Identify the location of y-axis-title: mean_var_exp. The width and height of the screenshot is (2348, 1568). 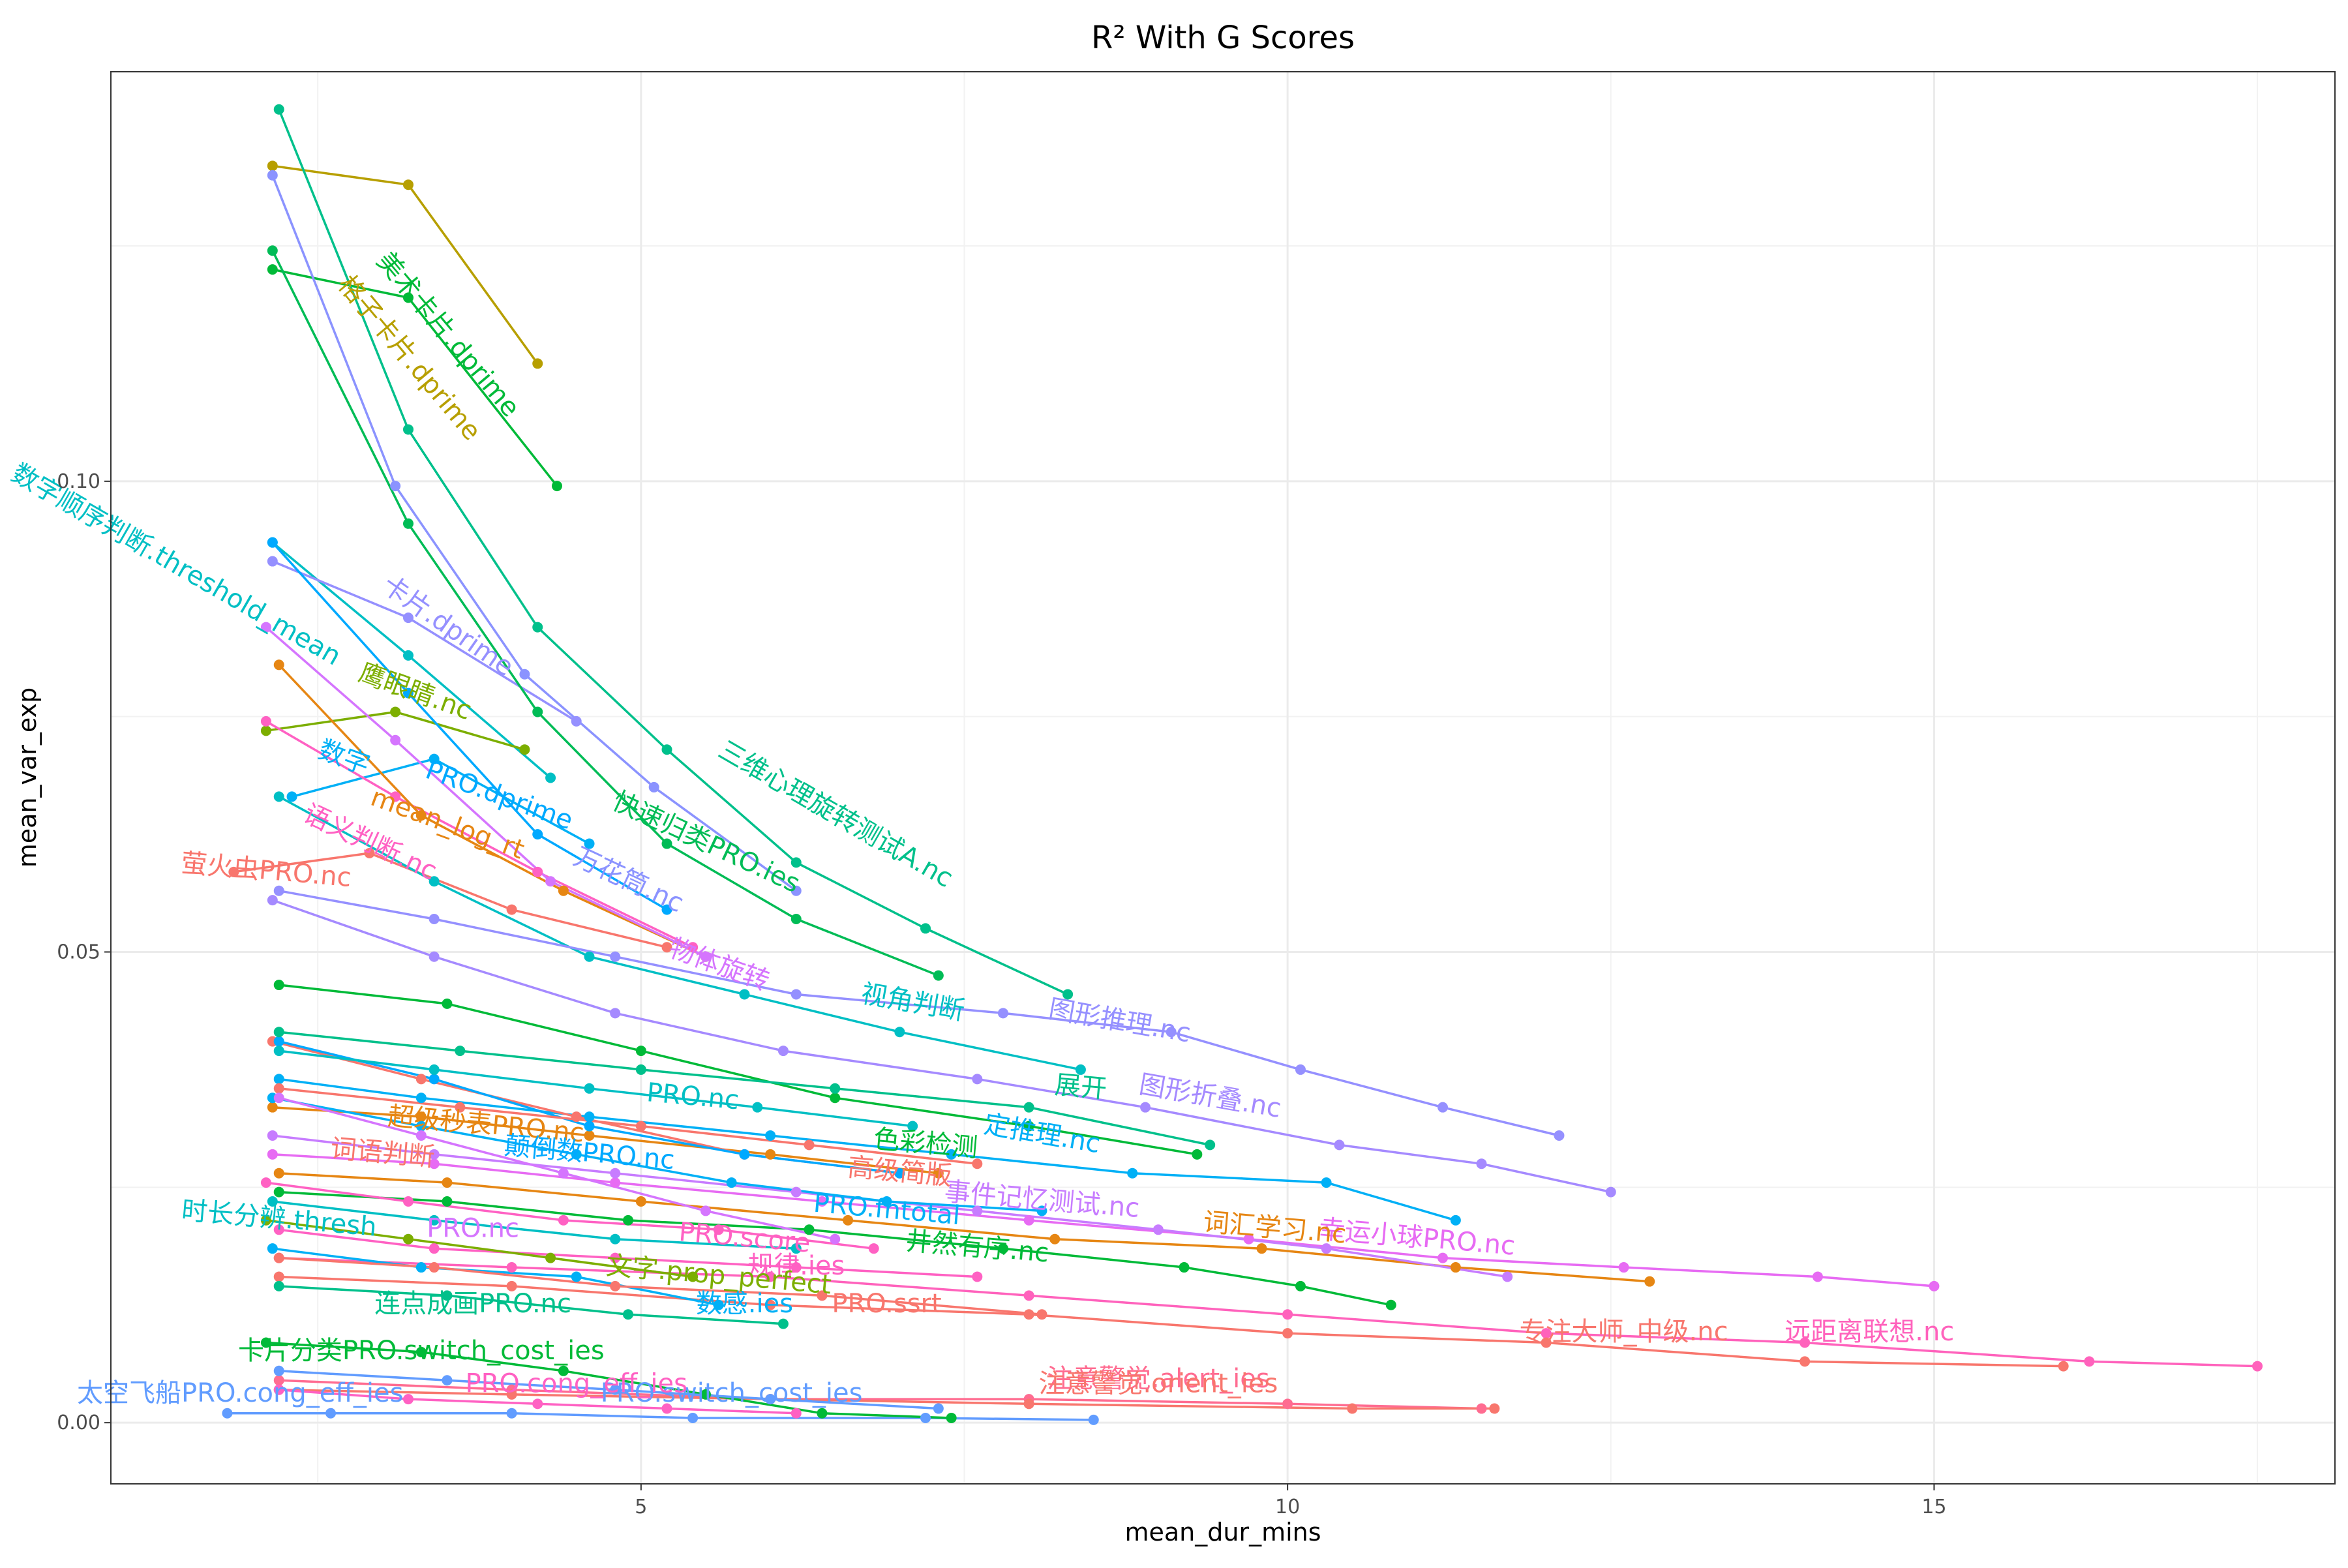
(28, 777).